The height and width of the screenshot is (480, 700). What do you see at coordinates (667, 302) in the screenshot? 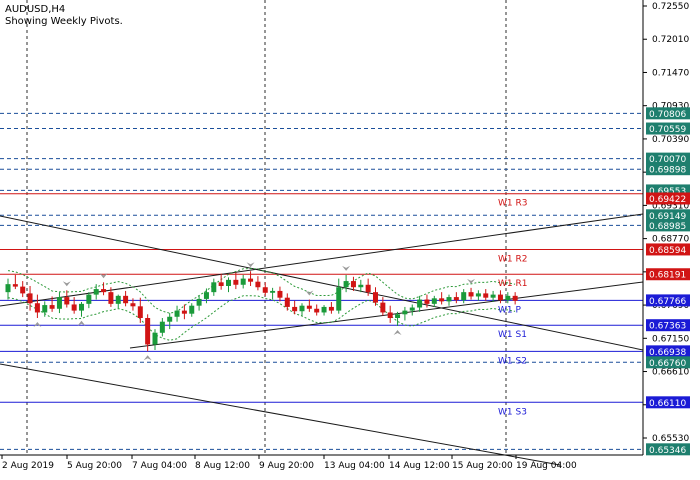
I see `level-label-10: 0.67766` at bounding box center [667, 302].